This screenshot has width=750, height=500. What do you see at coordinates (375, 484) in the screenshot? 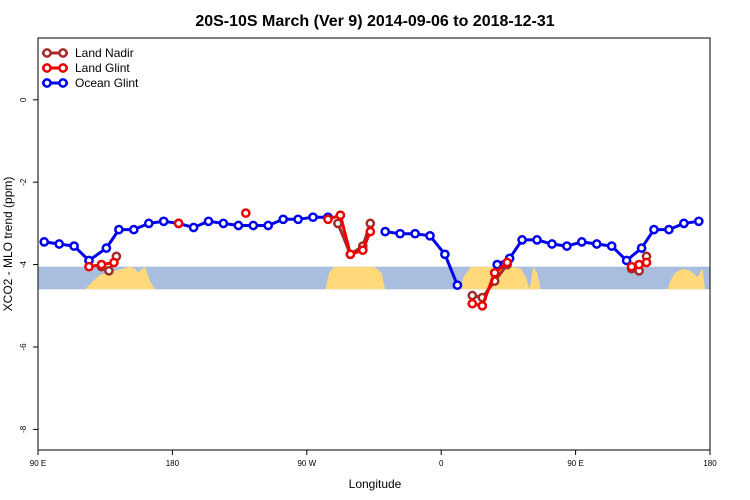
I see `x-axis-label: Longitude` at bounding box center [375, 484].